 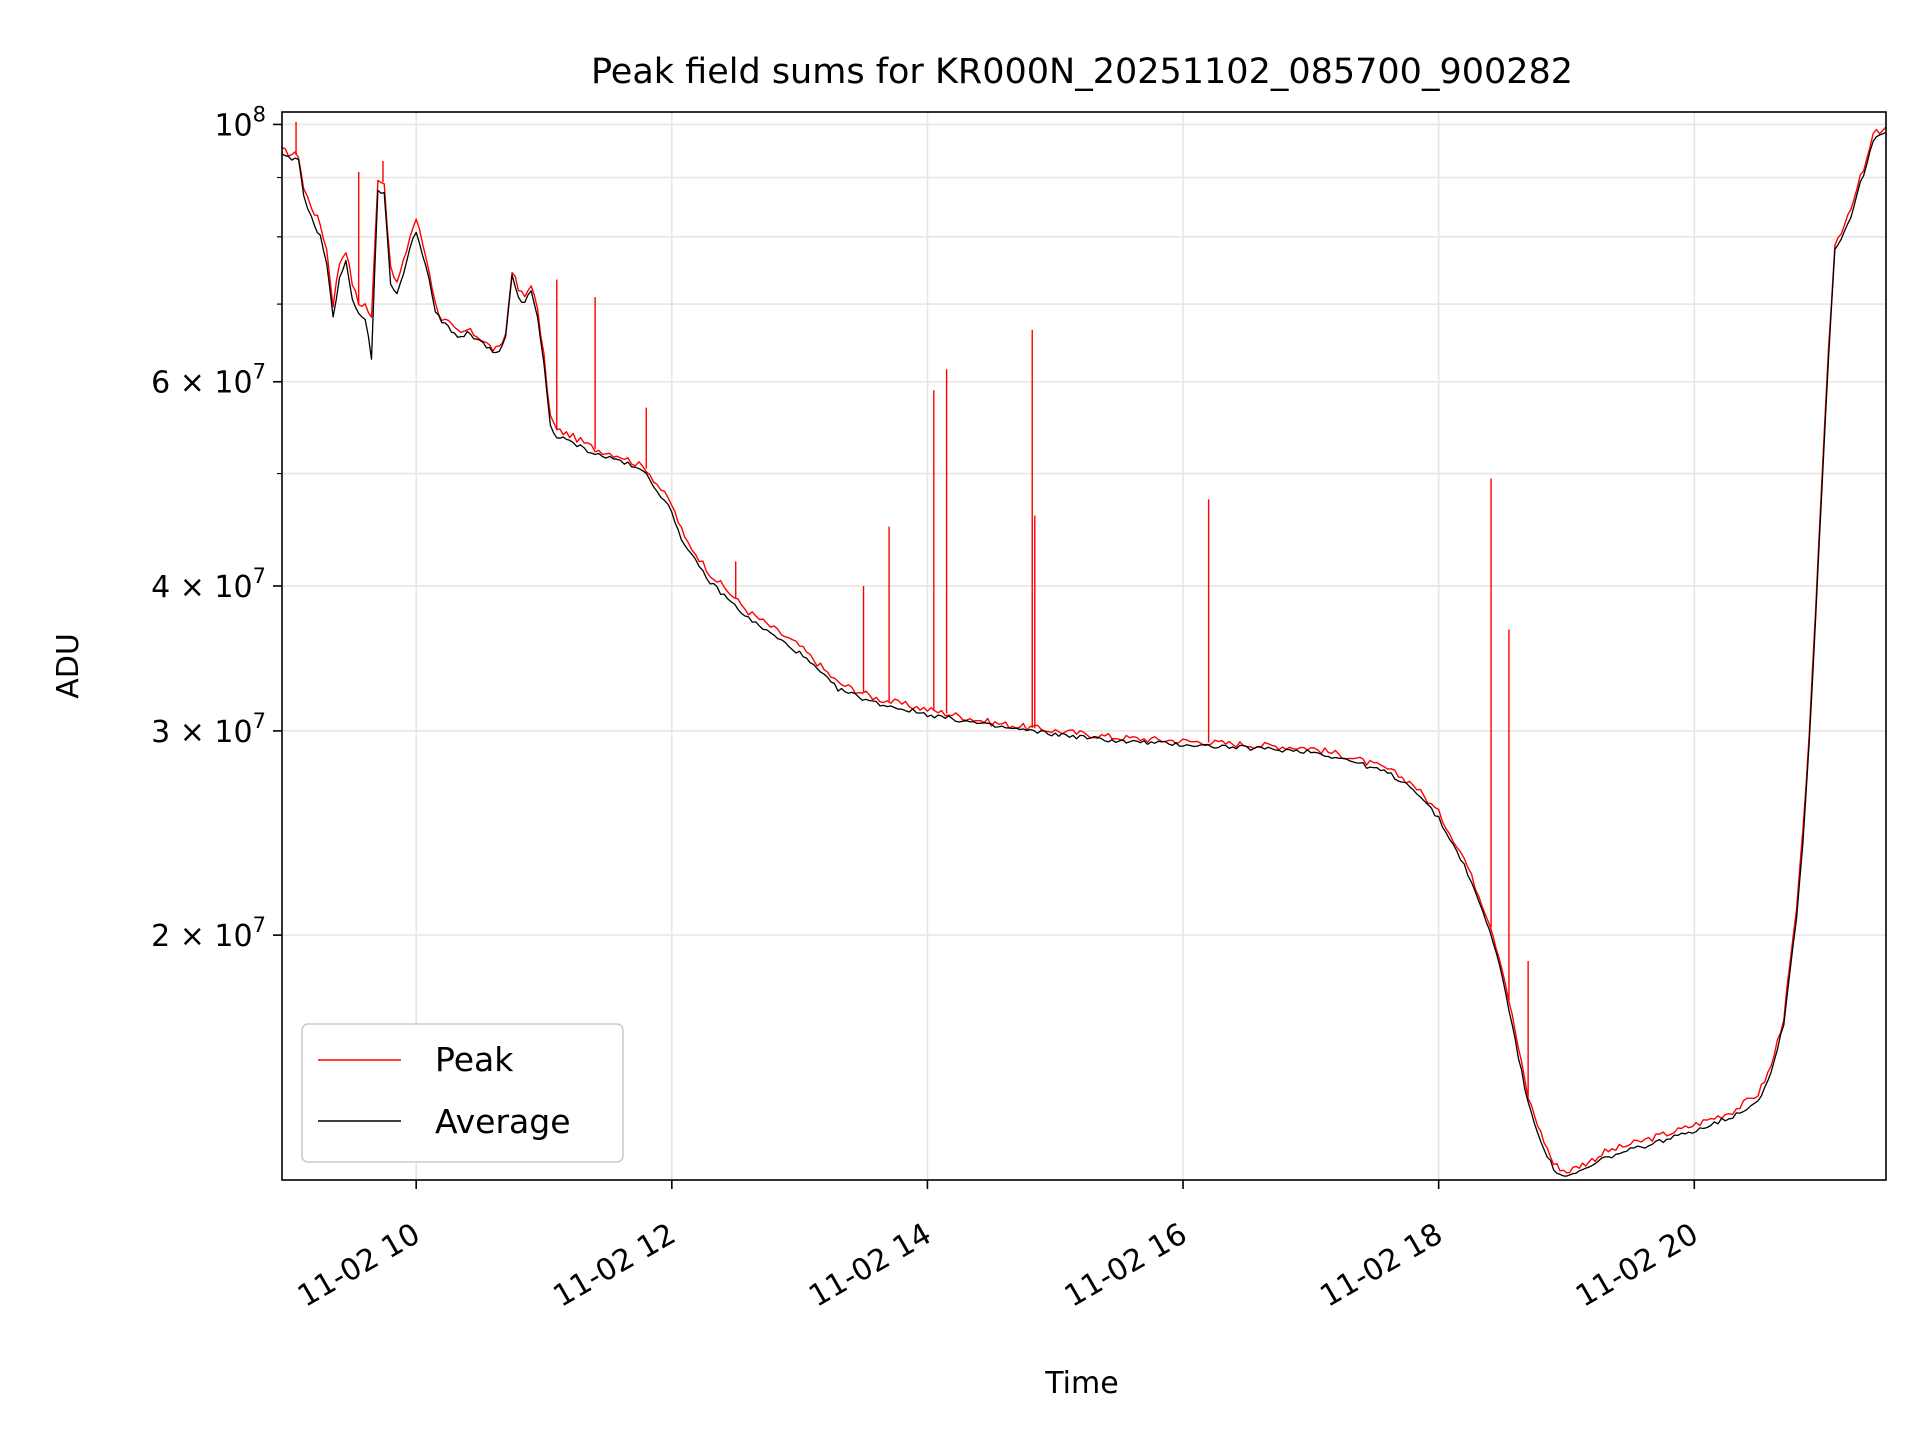 What do you see at coordinates (68, 666) in the screenshot?
I see `y-axis-label: ADU` at bounding box center [68, 666].